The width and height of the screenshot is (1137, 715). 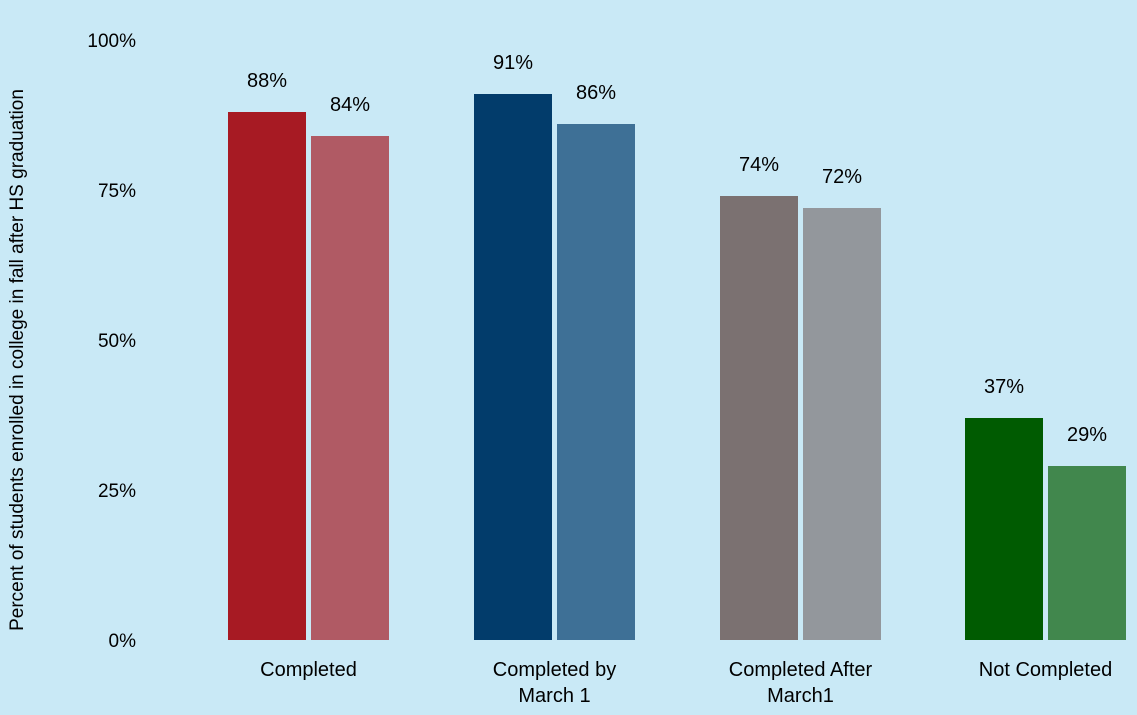 I want to click on category-label: Completed by, so click(x=554, y=670).